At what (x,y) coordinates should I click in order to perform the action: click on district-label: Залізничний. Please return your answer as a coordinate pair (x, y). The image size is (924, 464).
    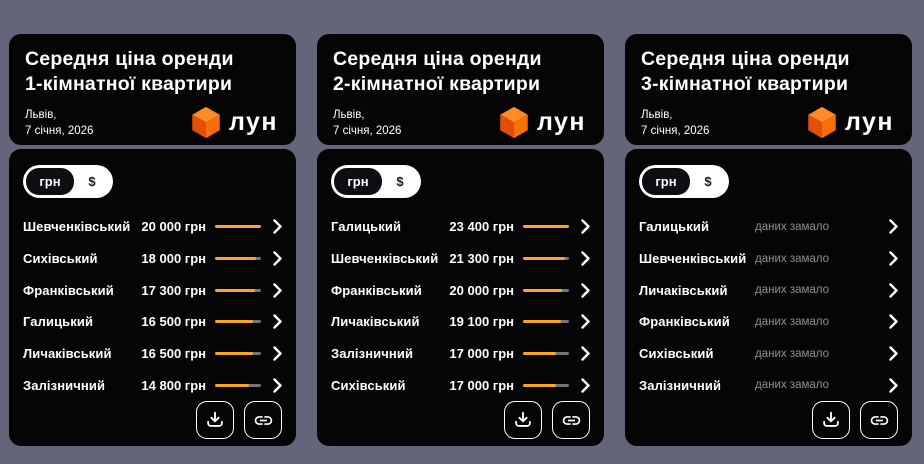
    Looking at the image, I should click on (372, 354).